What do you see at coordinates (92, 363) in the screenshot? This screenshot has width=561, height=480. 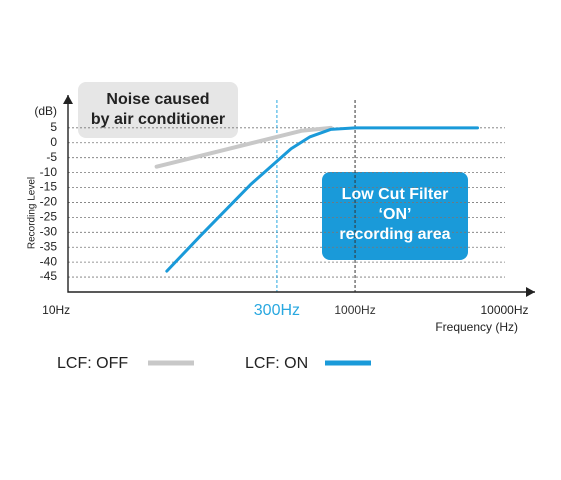 I see `legend-label: LCF: OFF` at bounding box center [92, 363].